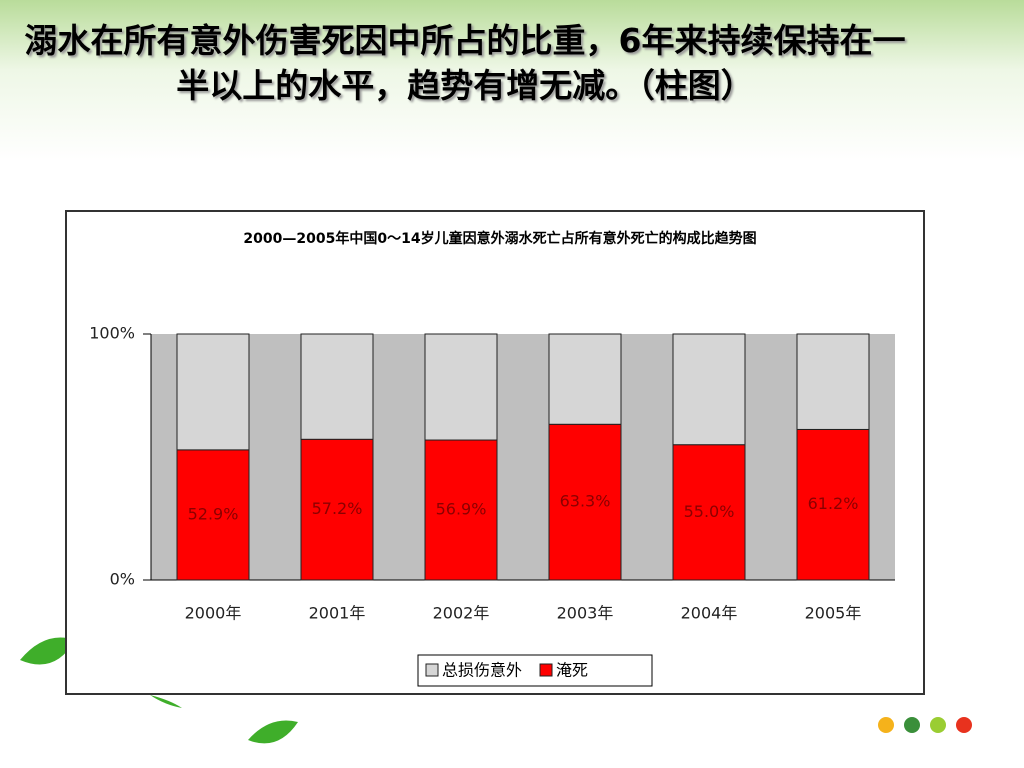 The image size is (1024, 768). I want to click on value-label: 61.2%, so click(833, 503).